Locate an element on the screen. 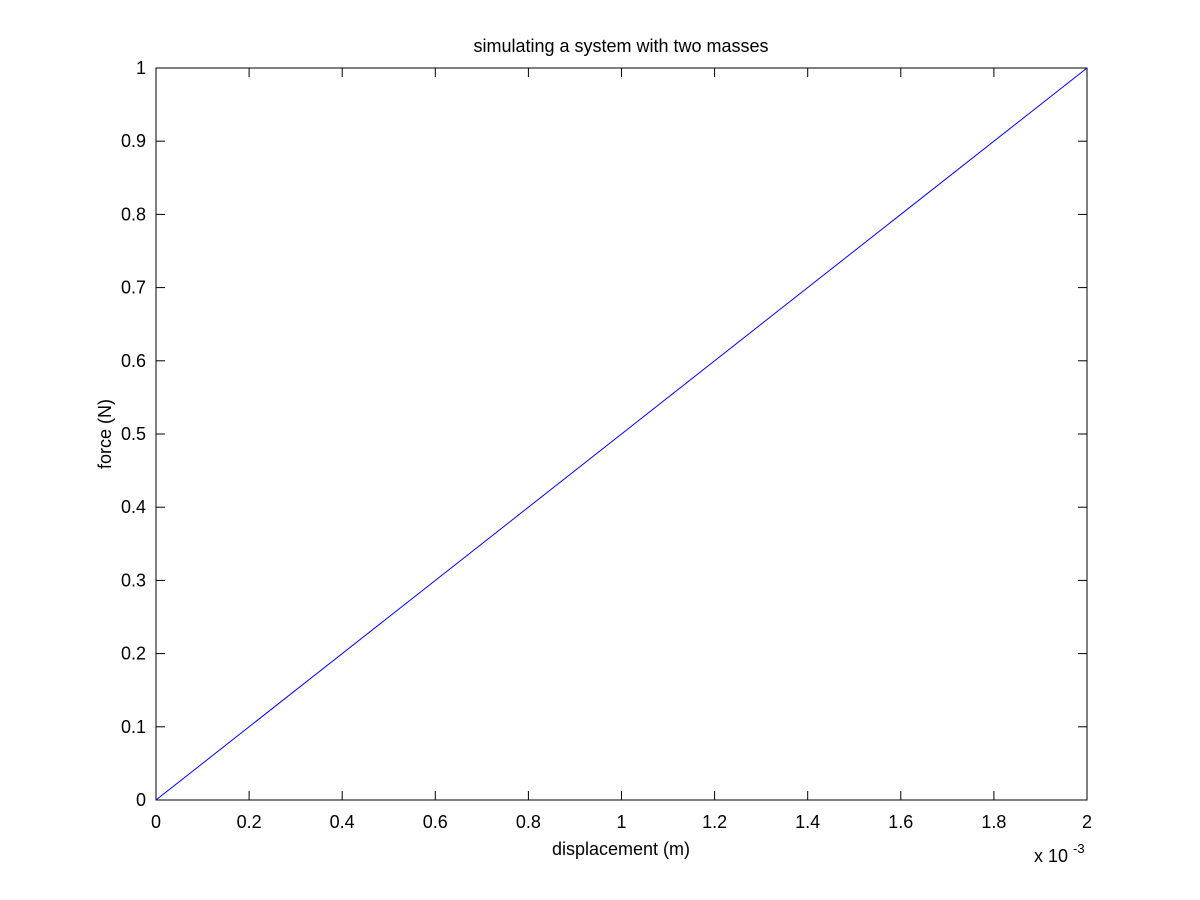 This screenshot has width=1200, height=900. x-tick-label: 0.2 is located at coordinates (249, 822).